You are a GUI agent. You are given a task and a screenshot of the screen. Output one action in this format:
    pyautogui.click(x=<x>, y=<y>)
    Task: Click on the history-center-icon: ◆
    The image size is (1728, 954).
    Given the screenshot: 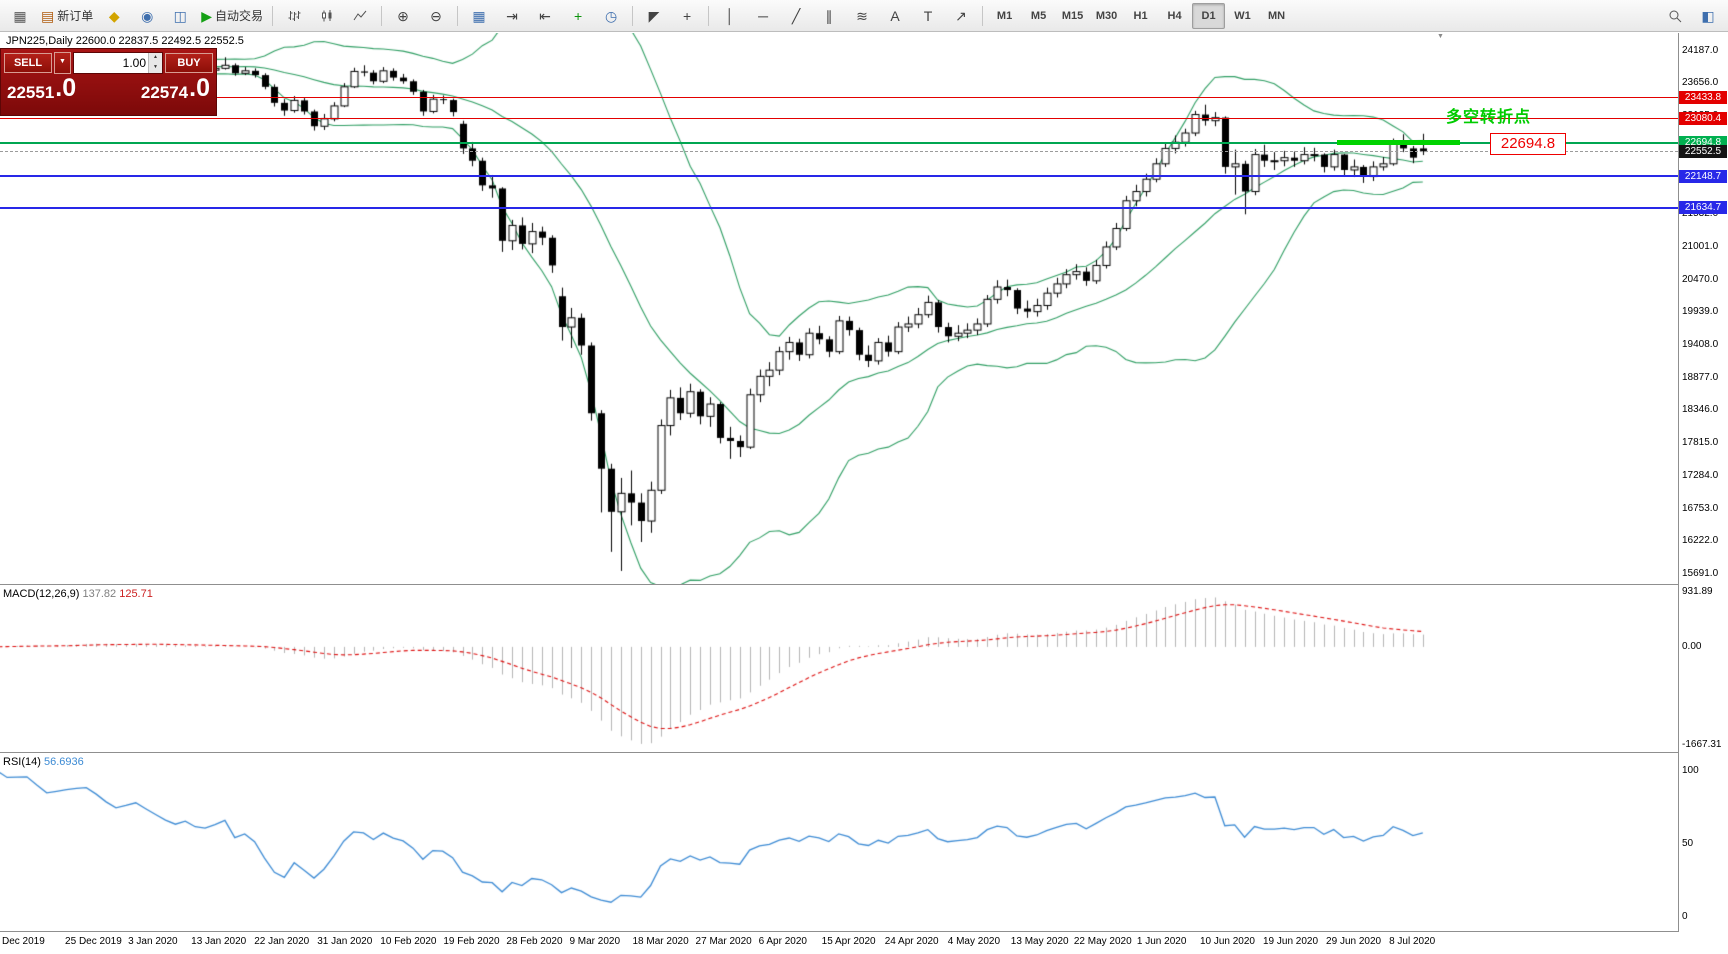 What is the action you would take?
    pyautogui.click(x=114, y=15)
    